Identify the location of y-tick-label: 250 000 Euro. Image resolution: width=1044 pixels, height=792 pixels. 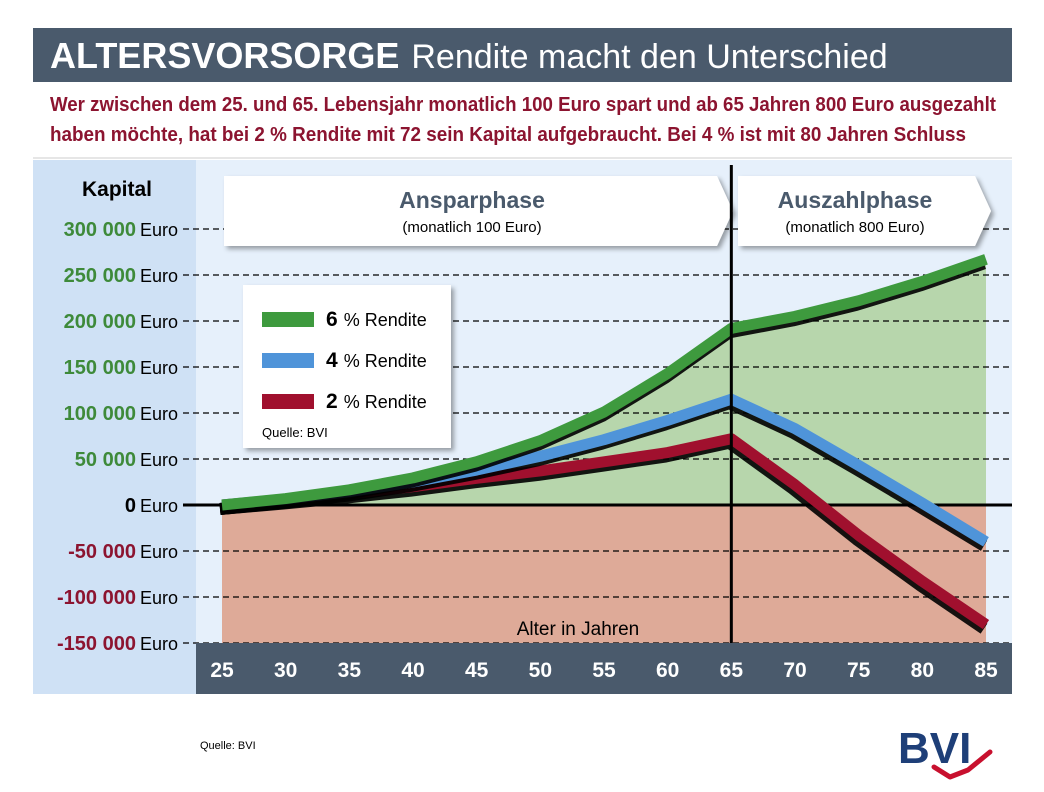
(121, 276).